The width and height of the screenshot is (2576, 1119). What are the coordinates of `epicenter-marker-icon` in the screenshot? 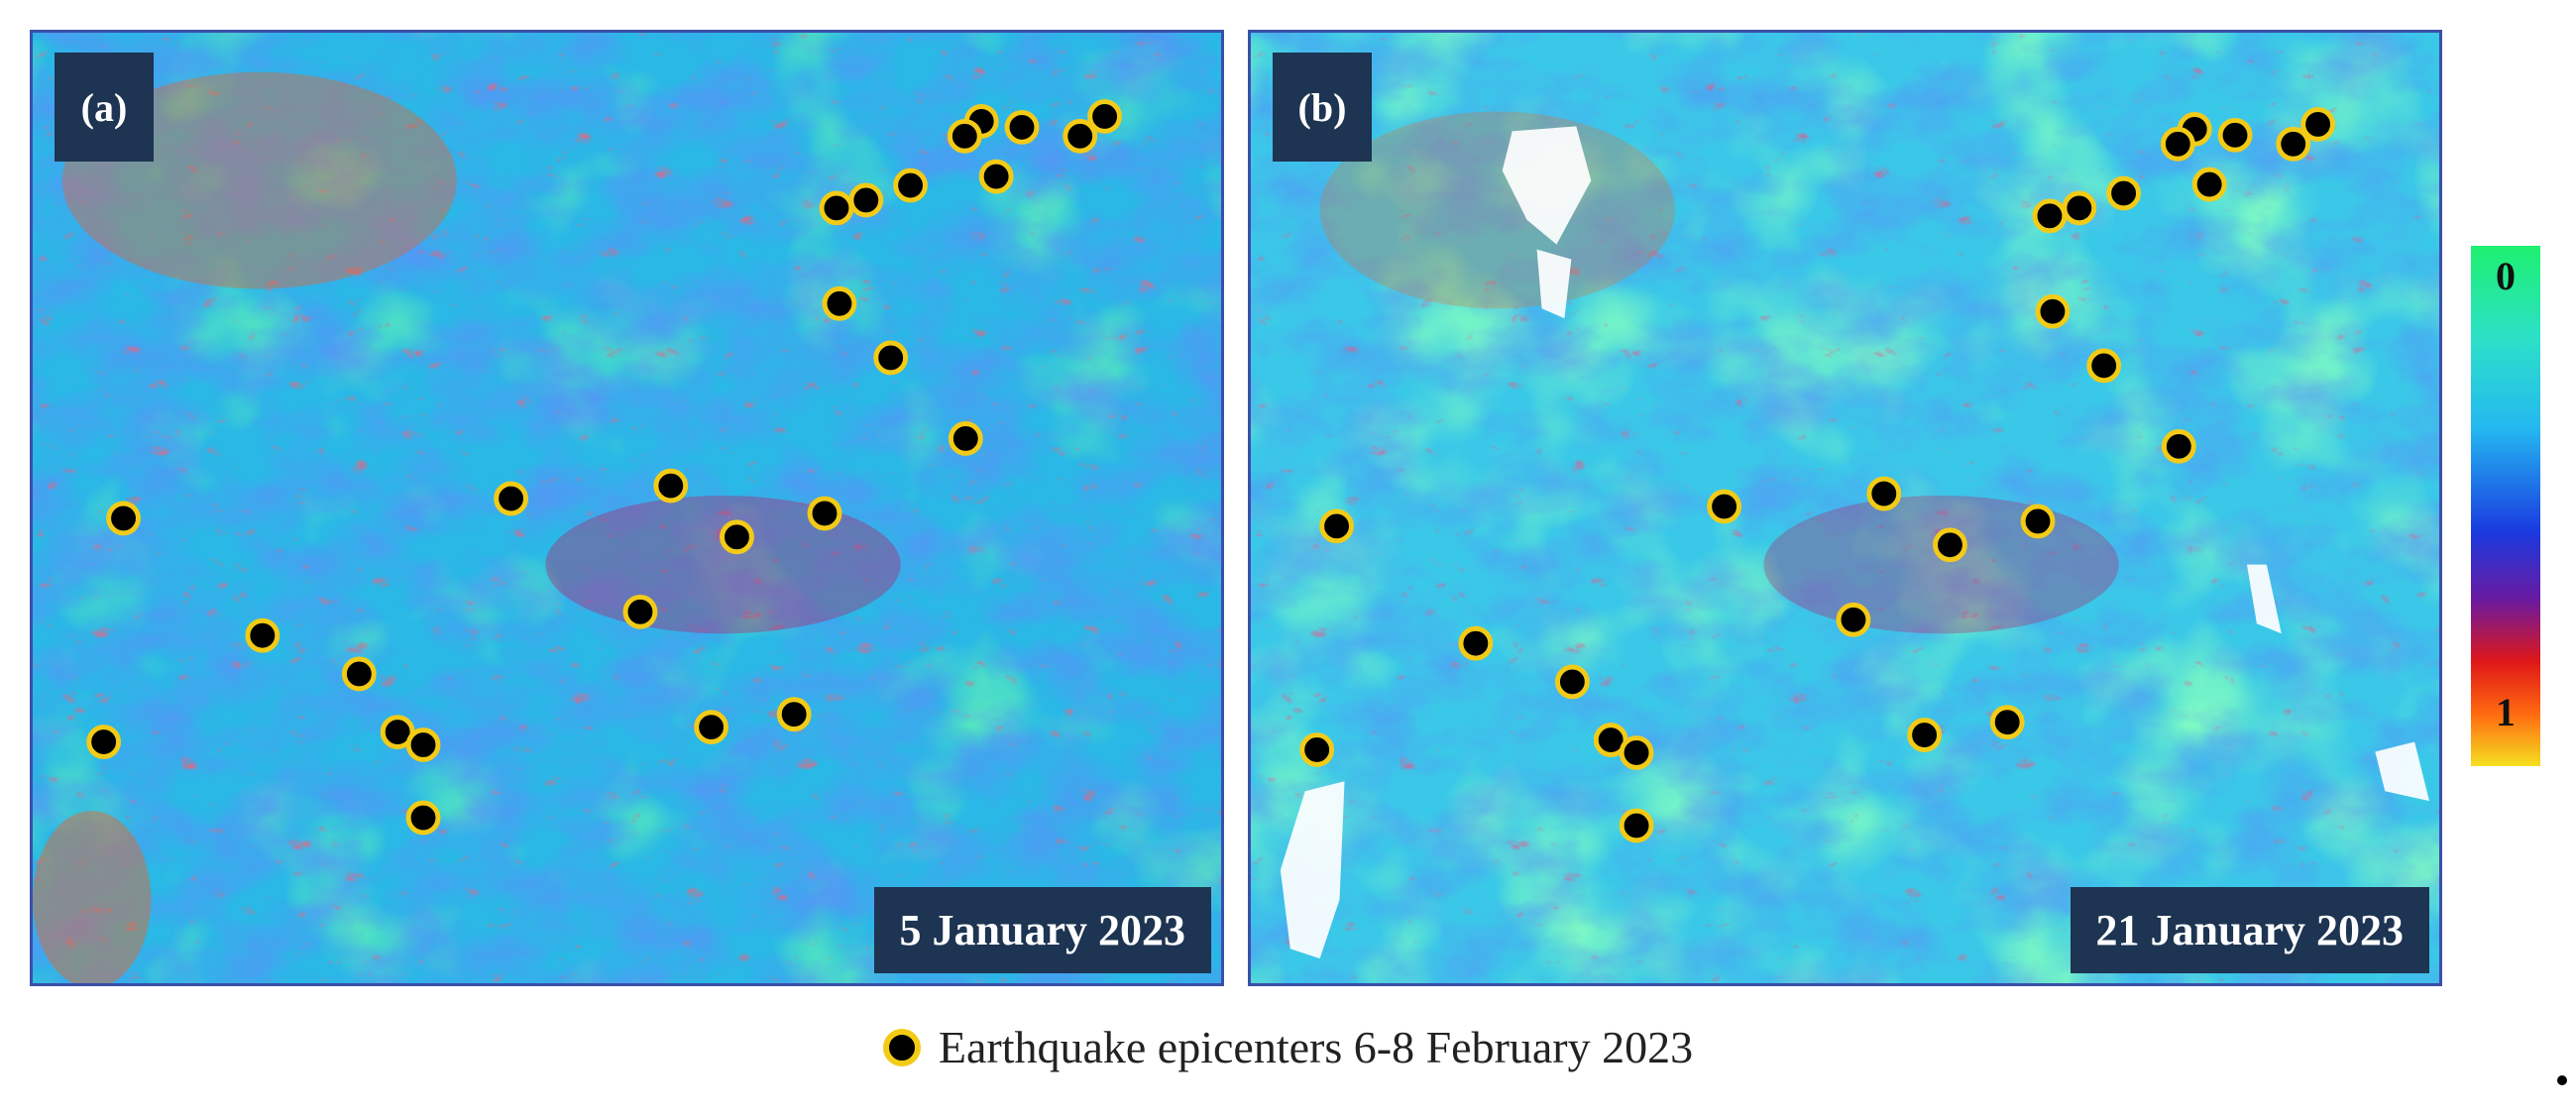 It's located at (901, 1047).